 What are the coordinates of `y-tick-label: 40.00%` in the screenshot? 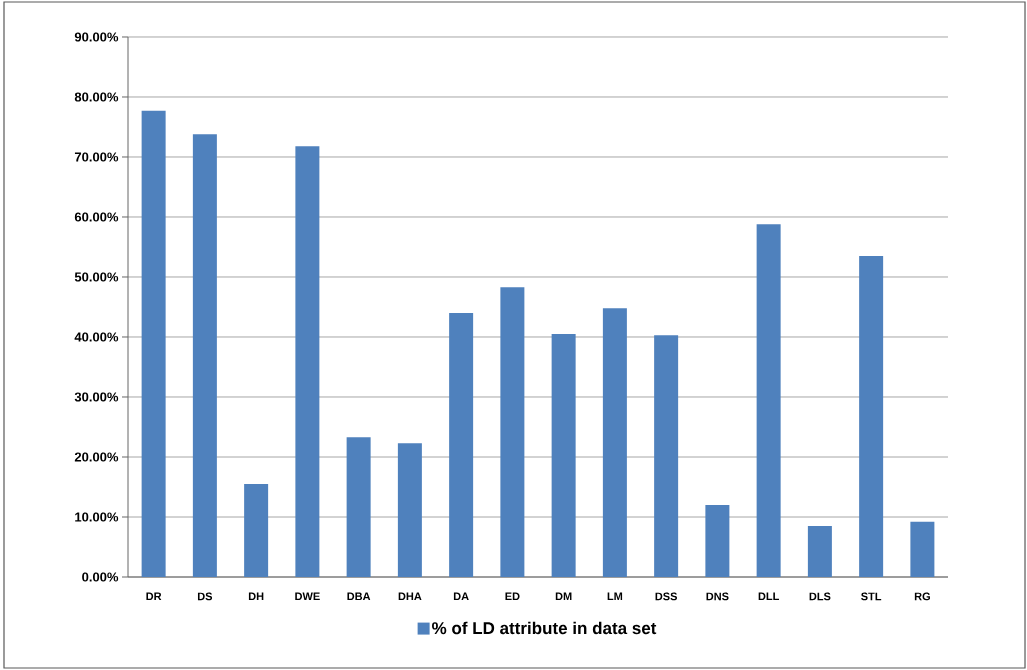 It's located at (96, 337).